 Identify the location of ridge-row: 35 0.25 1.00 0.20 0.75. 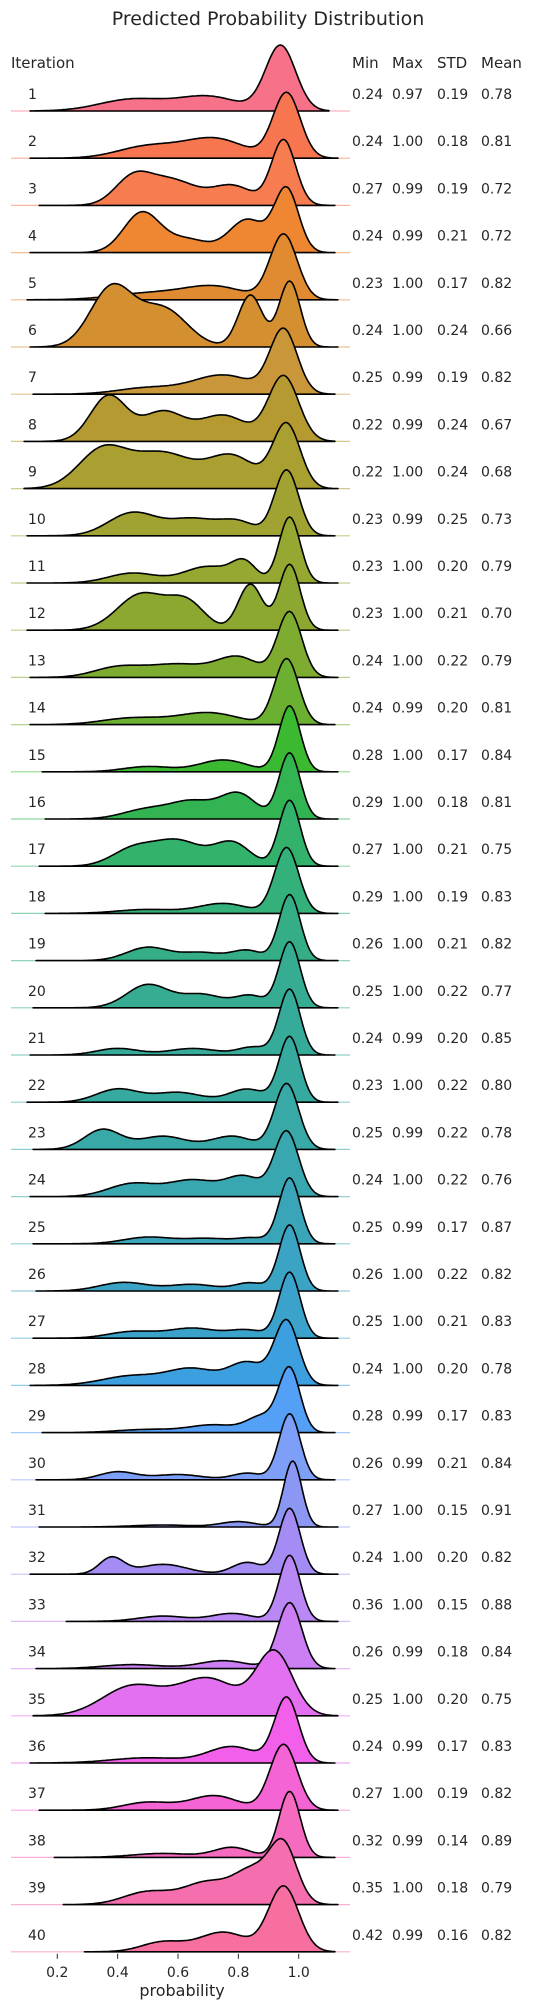
(261, 1683).